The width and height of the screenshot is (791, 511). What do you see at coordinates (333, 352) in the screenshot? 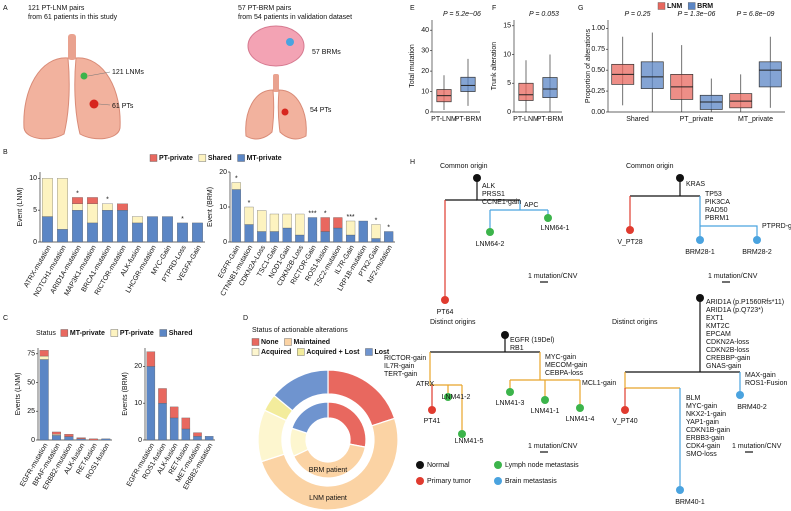
I see `legend-label: Acquired + Lost` at bounding box center [333, 352].